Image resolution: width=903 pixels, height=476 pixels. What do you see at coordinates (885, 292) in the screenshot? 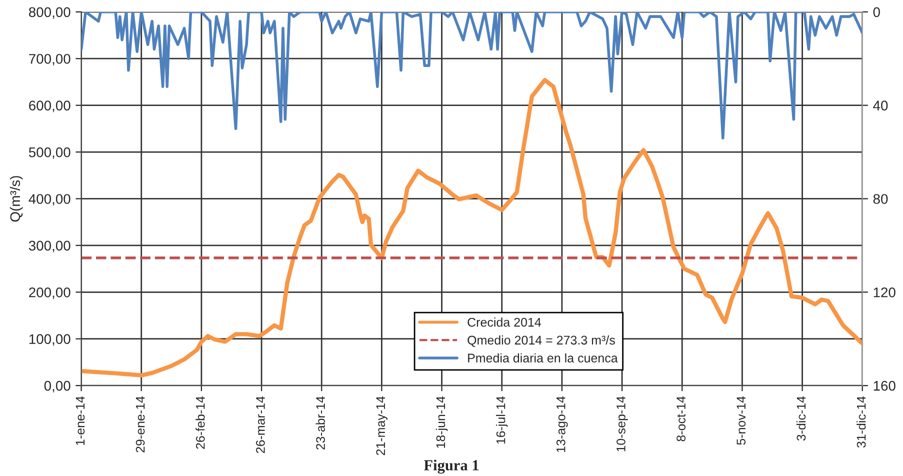
I see `y2-tick-label: 120` at bounding box center [885, 292].